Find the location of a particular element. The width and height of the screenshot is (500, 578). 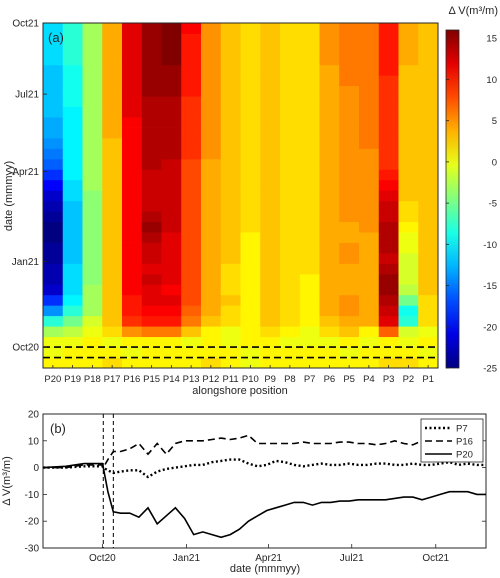

panel-a-label: (a) is located at coordinates (56, 37).